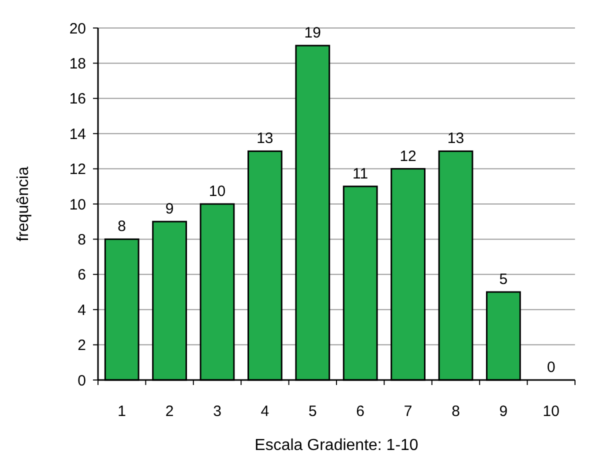 The width and height of the screenshot is (590, 460). I want to click on data-label: 19, so click(312, 33).